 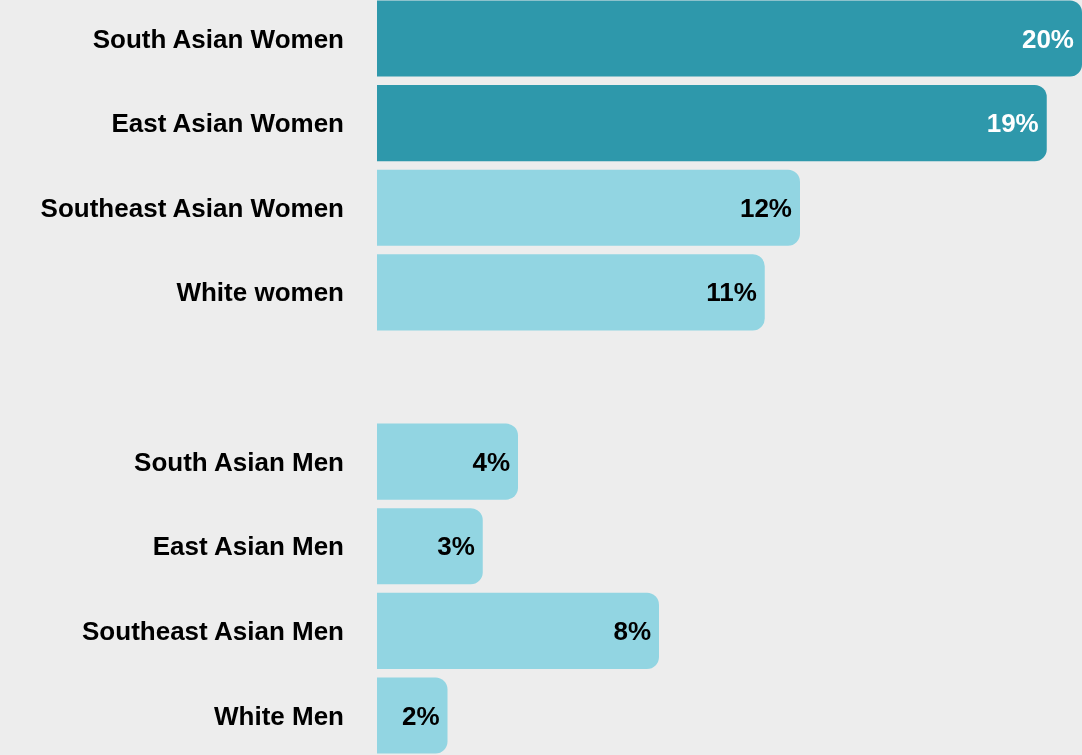 I want to click on y-tick-label: South Asian Men, so click(x=239, y=461).